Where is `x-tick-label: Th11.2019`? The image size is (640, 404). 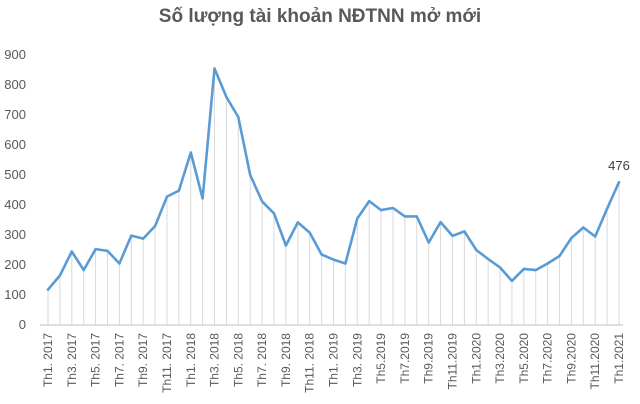 x-tick-label: Th11.2019 is located at coordinates (452, 361).